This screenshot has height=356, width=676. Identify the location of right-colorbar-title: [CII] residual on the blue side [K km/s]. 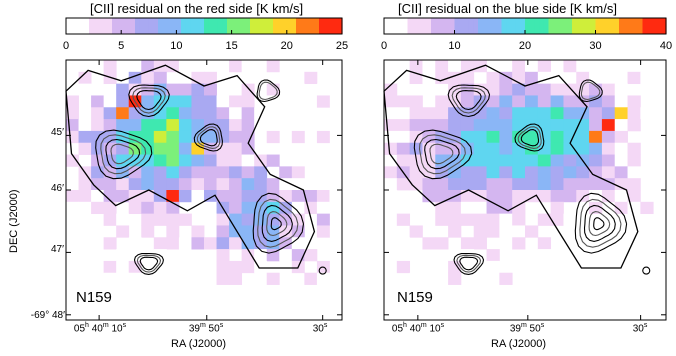
(507, 8).